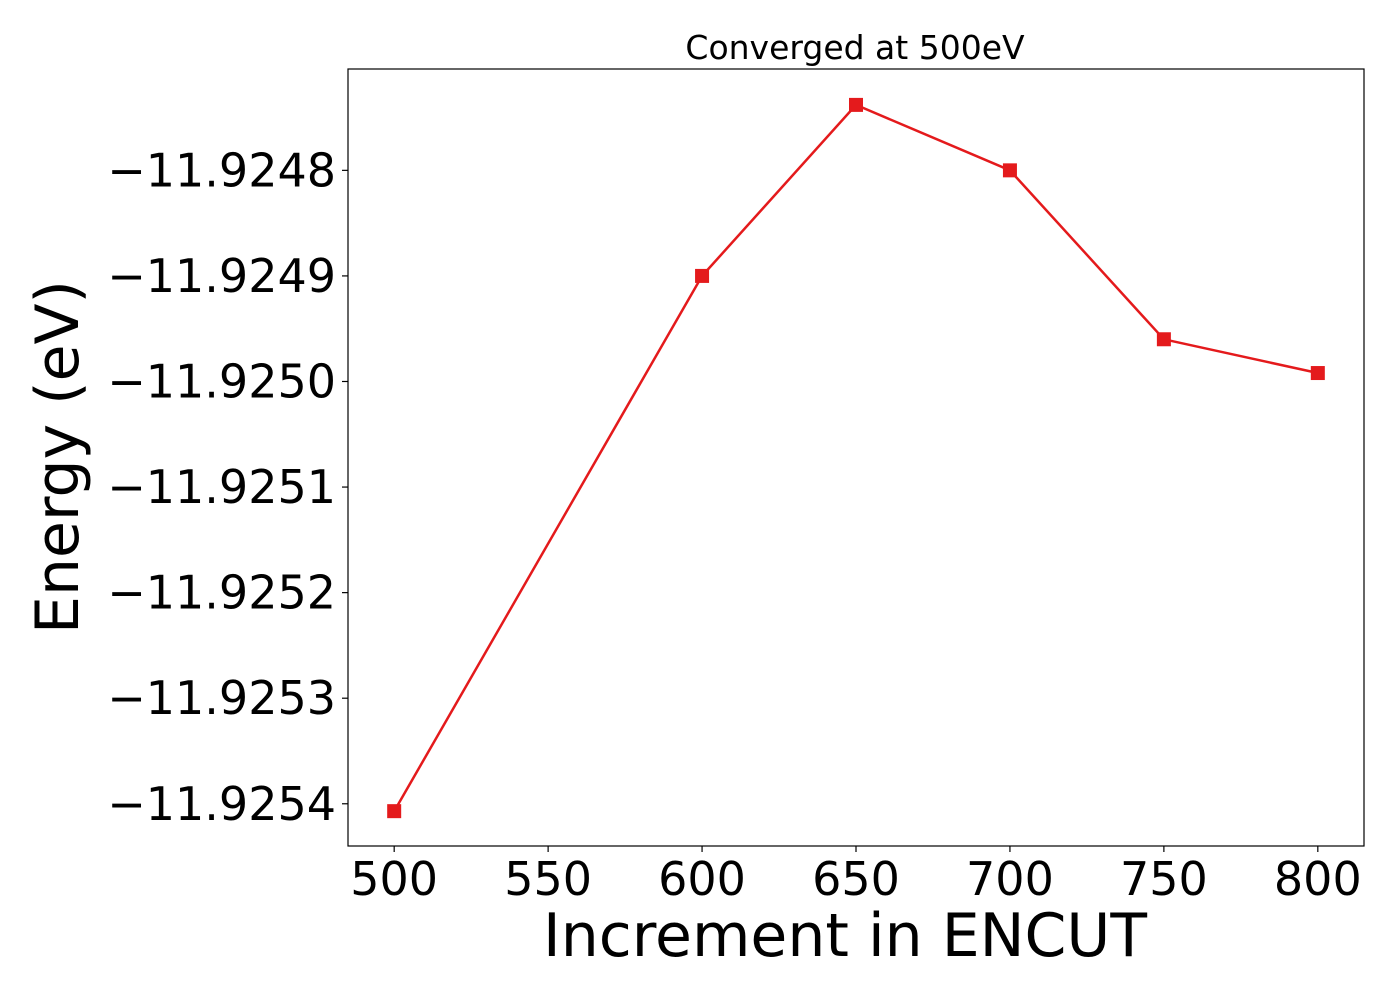  What do you see at coordinates (855, 47) in the screenshot?
I see `chart-title: Converged at 500eV` at bounding box center [855, 47].